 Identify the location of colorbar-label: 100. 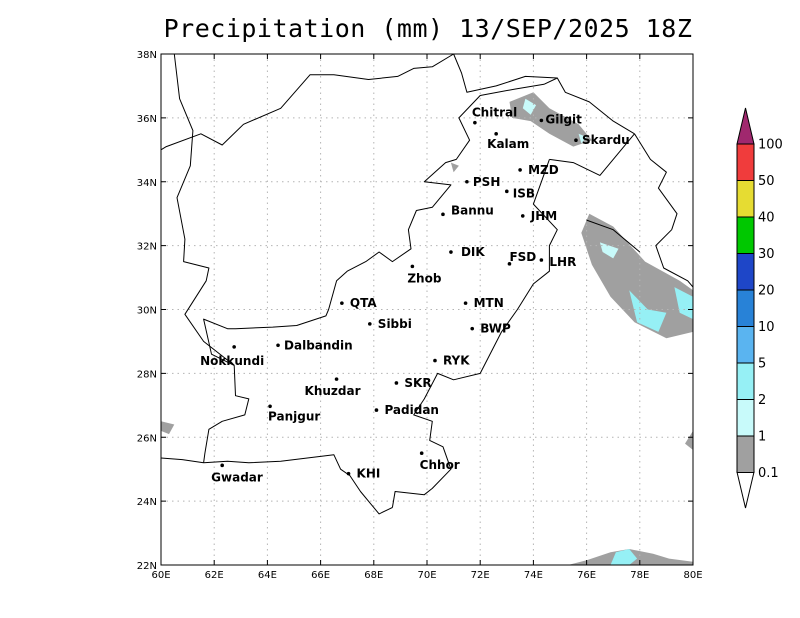
(770, 145).